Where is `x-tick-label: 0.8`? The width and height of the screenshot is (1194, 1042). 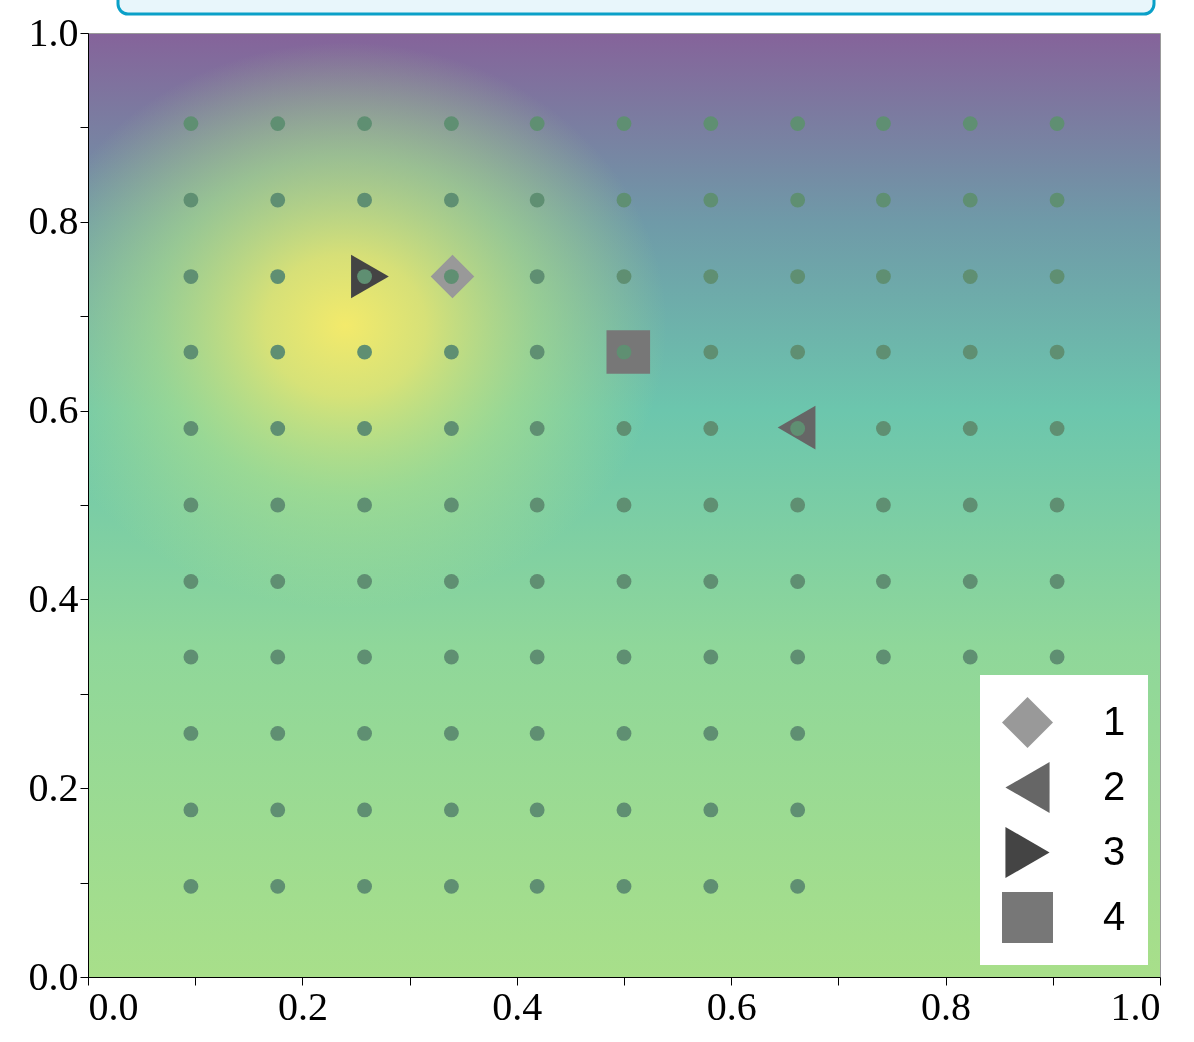 x-tick-label: 0.8 is located at coordinates (946, 1006).